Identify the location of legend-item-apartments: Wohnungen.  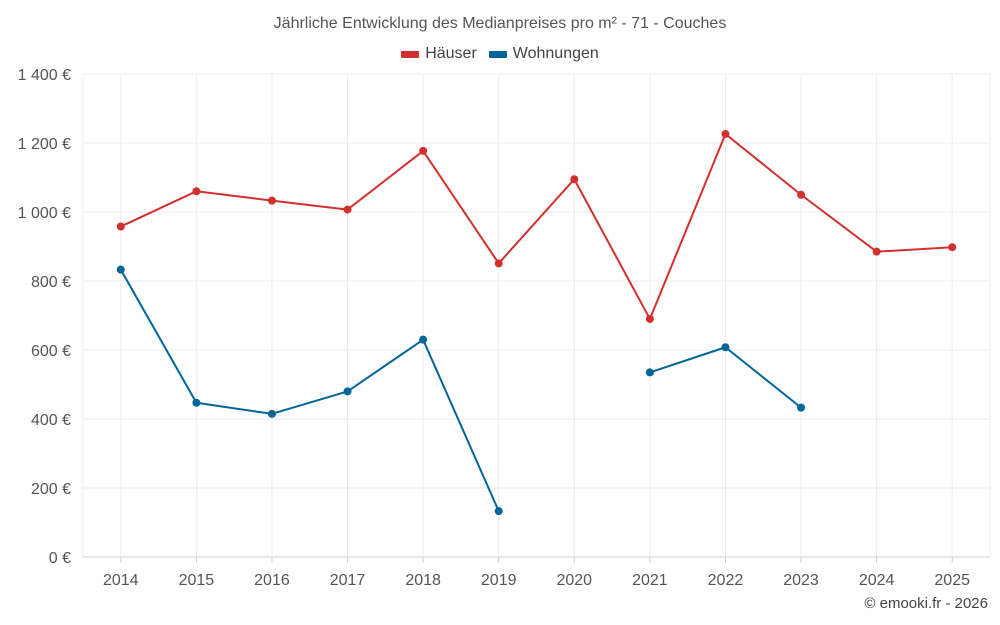
(543, 54).